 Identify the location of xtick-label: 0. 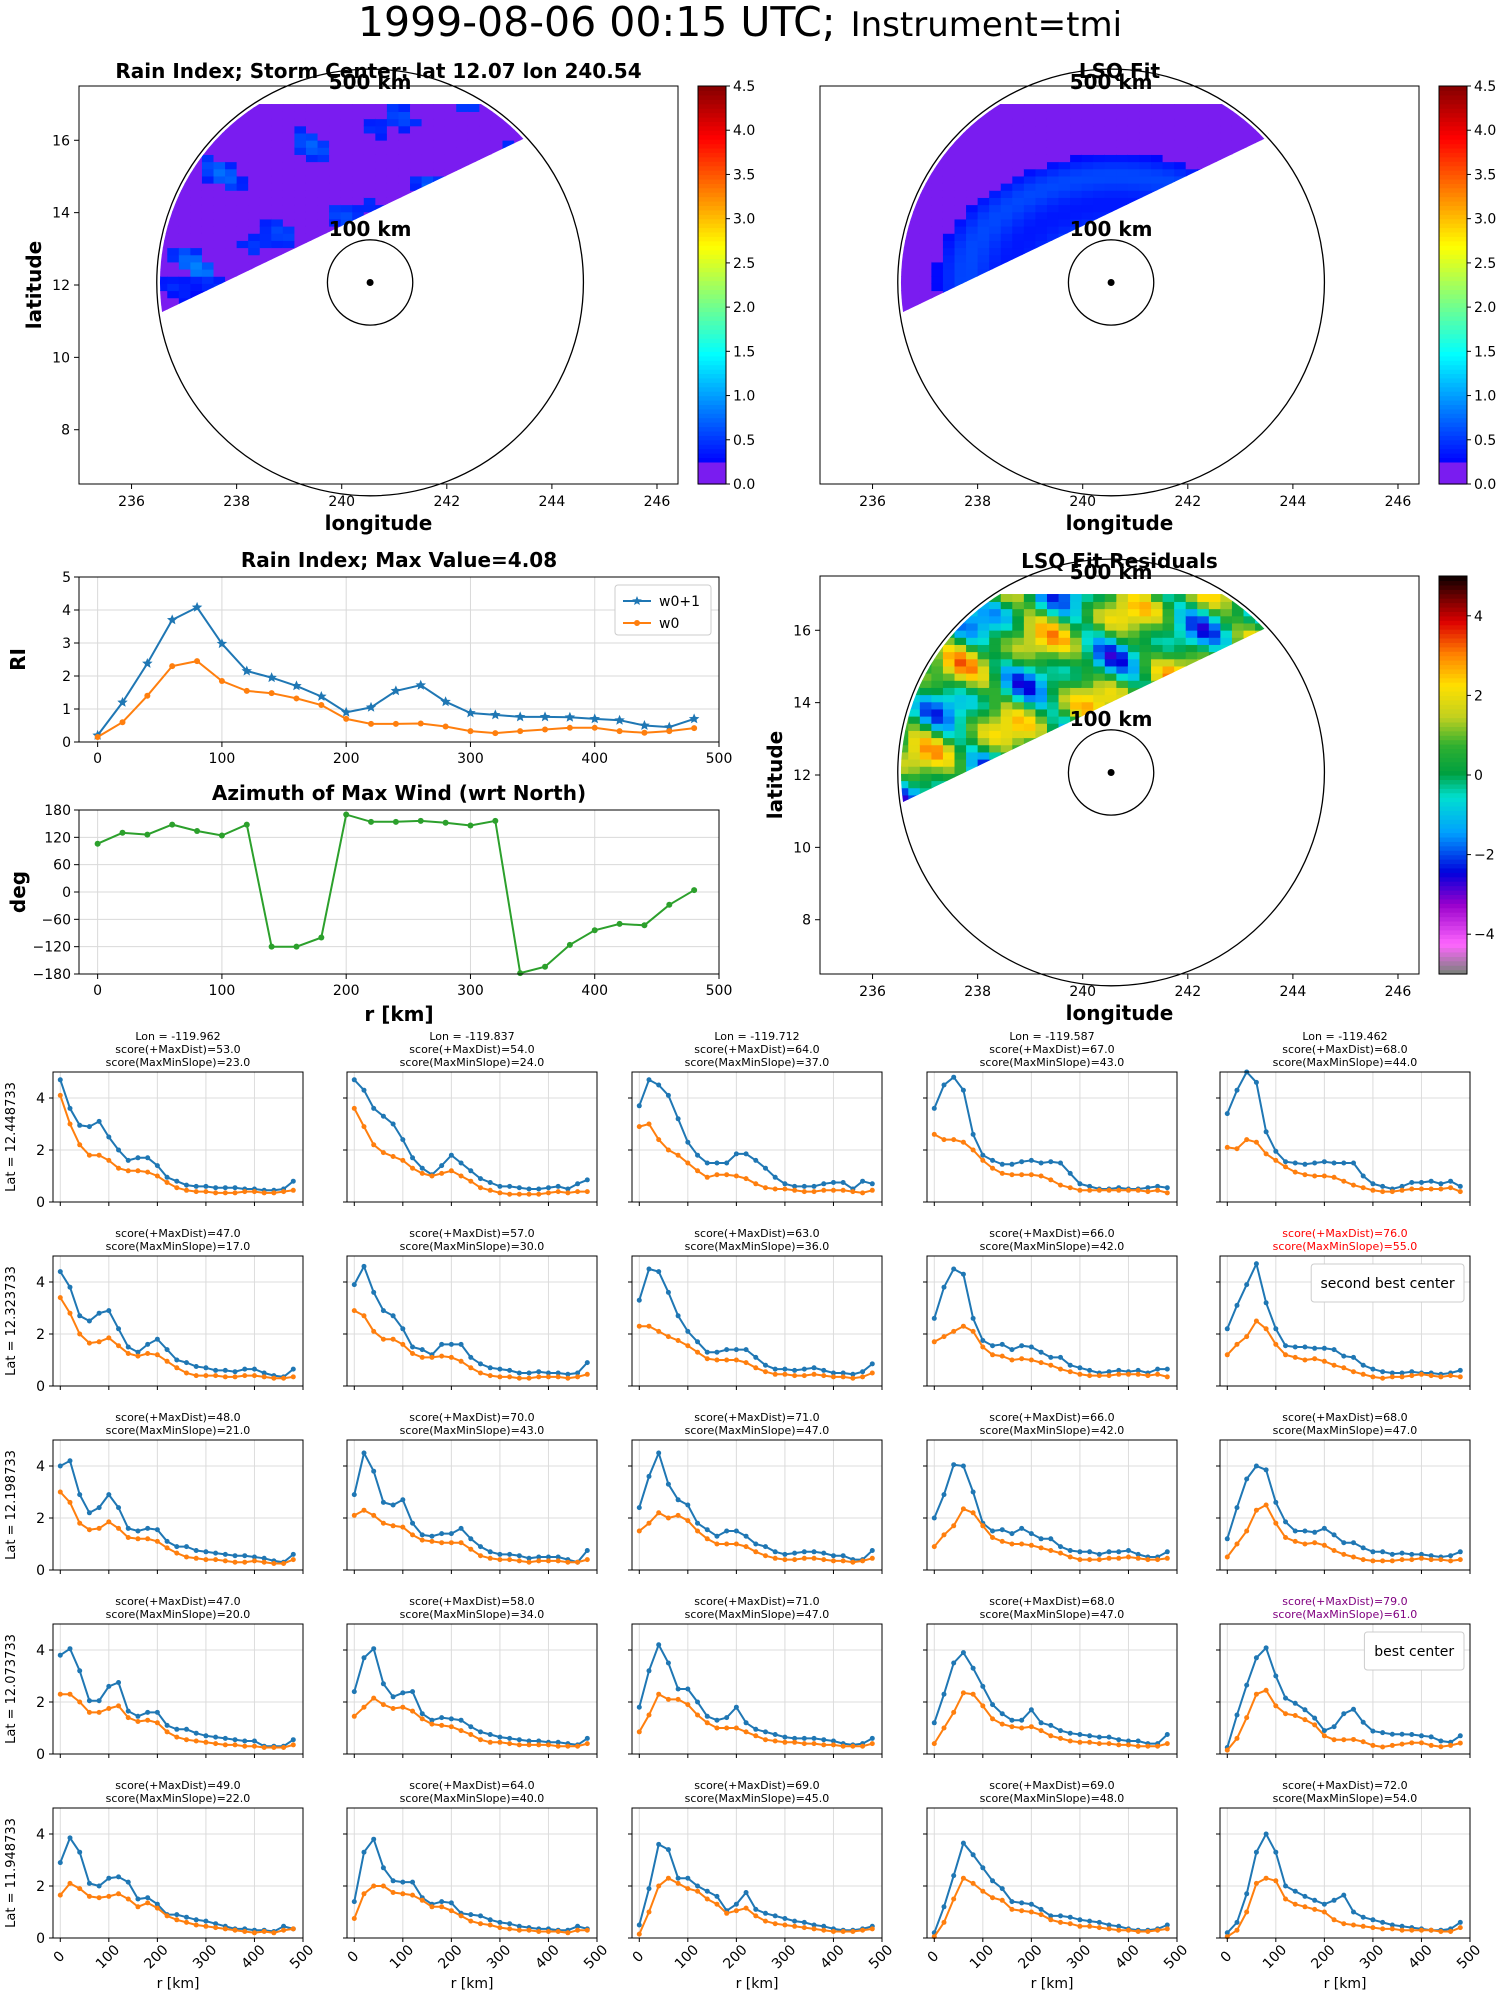
(1227, 1957).